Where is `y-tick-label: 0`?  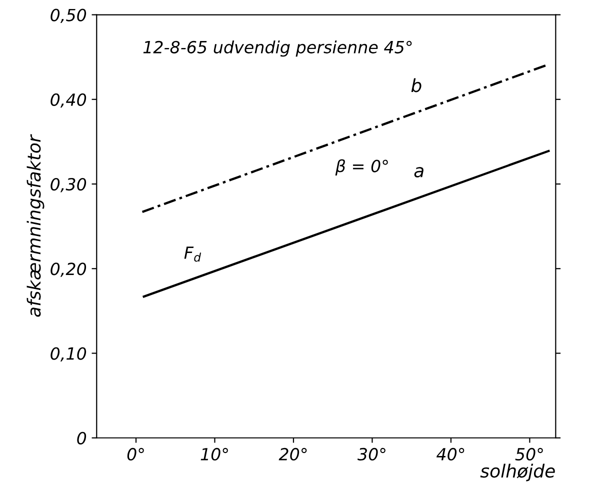 y-tick-label: 0 is located at coordinates (81, 438).